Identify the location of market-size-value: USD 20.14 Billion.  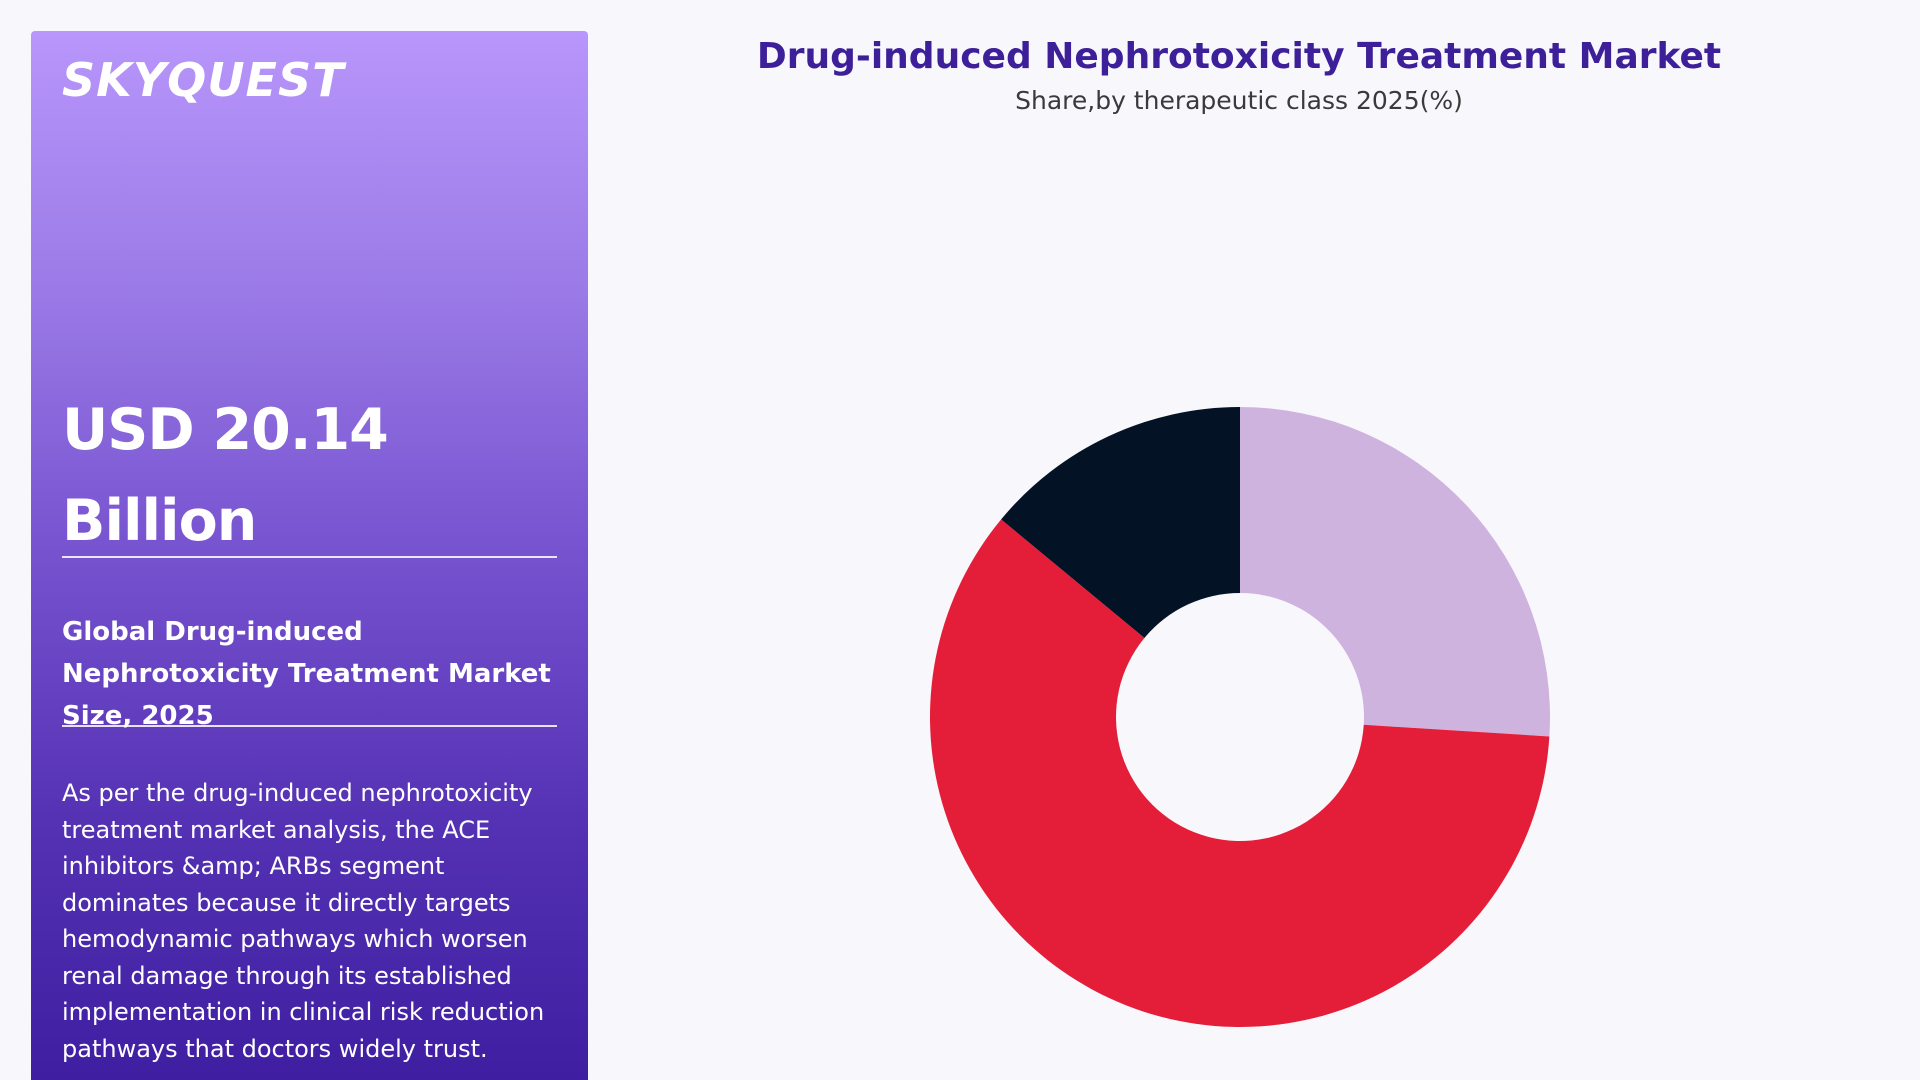
(225, 475).